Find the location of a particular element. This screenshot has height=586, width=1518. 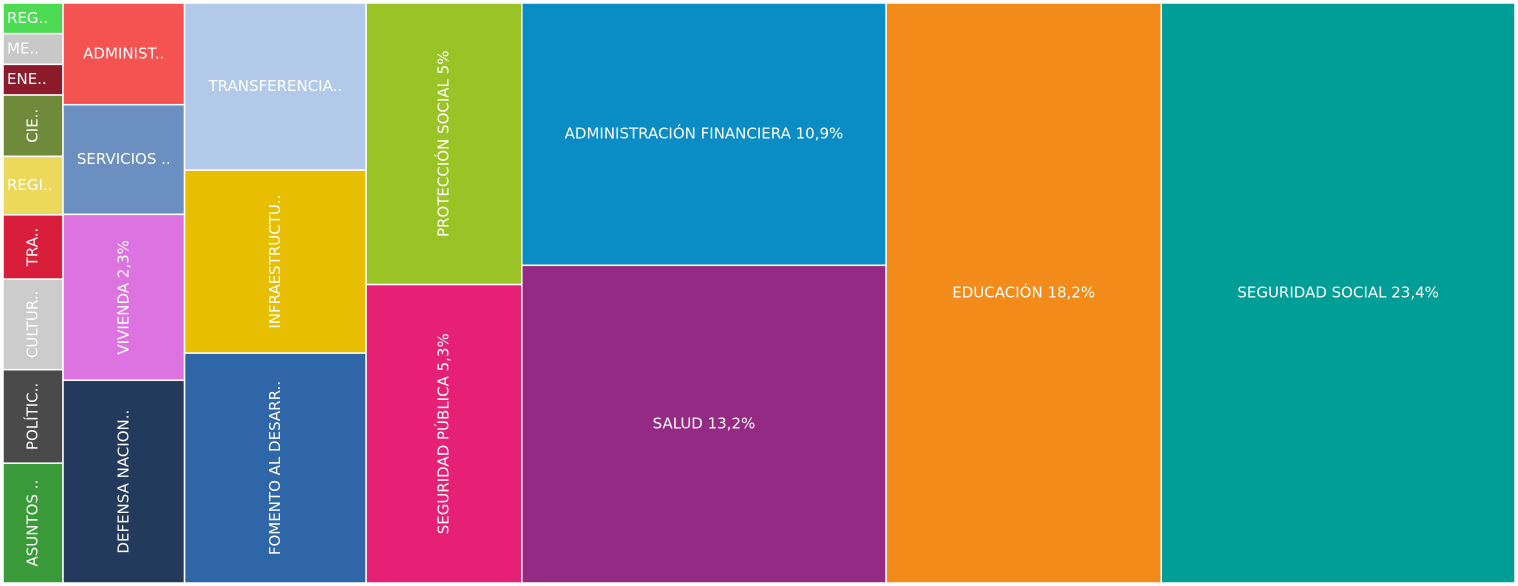

tile-label: ENE.. is located at coordinates (27, 79).